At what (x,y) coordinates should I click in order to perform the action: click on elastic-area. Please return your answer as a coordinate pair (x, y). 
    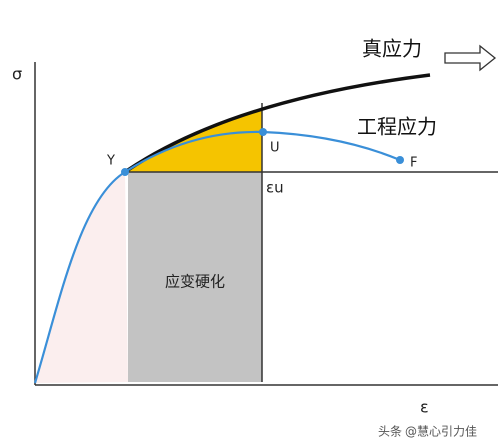
    Looking at the image, I should click on (81, 277).